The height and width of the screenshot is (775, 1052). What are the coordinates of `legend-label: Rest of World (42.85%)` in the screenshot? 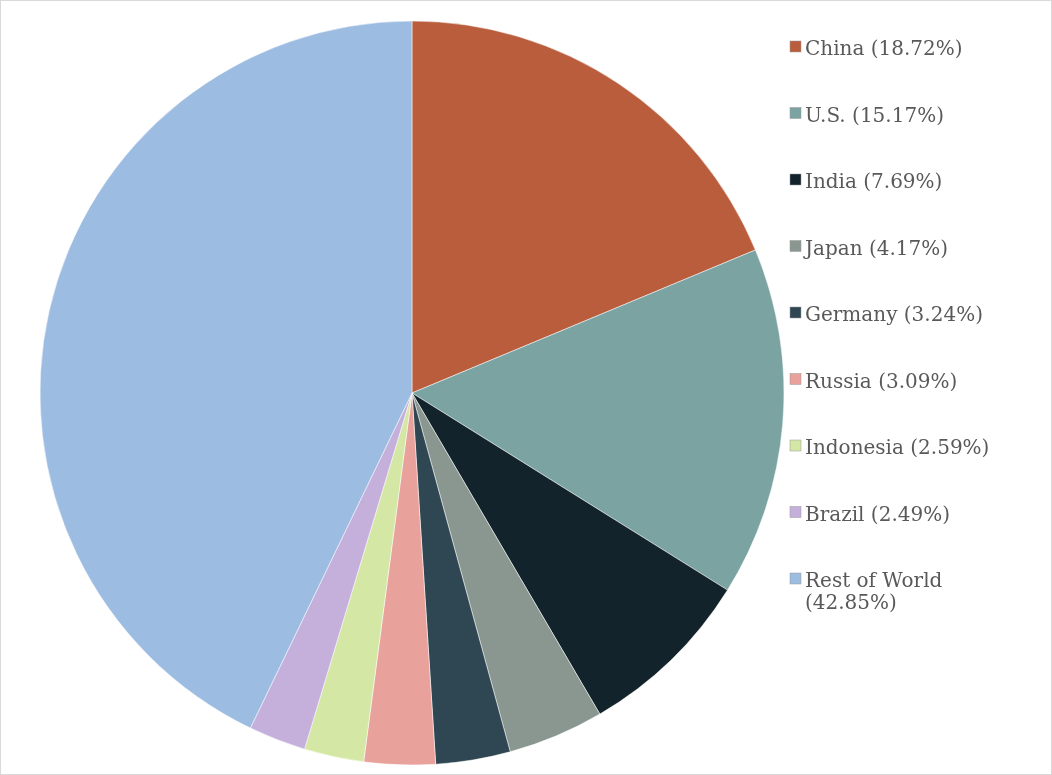 It's located at (874, 591).